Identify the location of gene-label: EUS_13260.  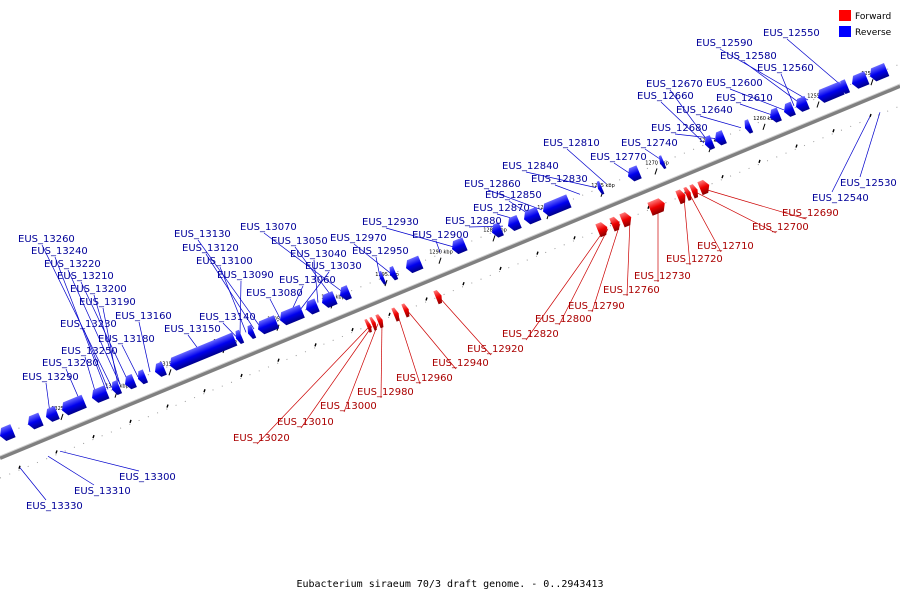
(46, 239).